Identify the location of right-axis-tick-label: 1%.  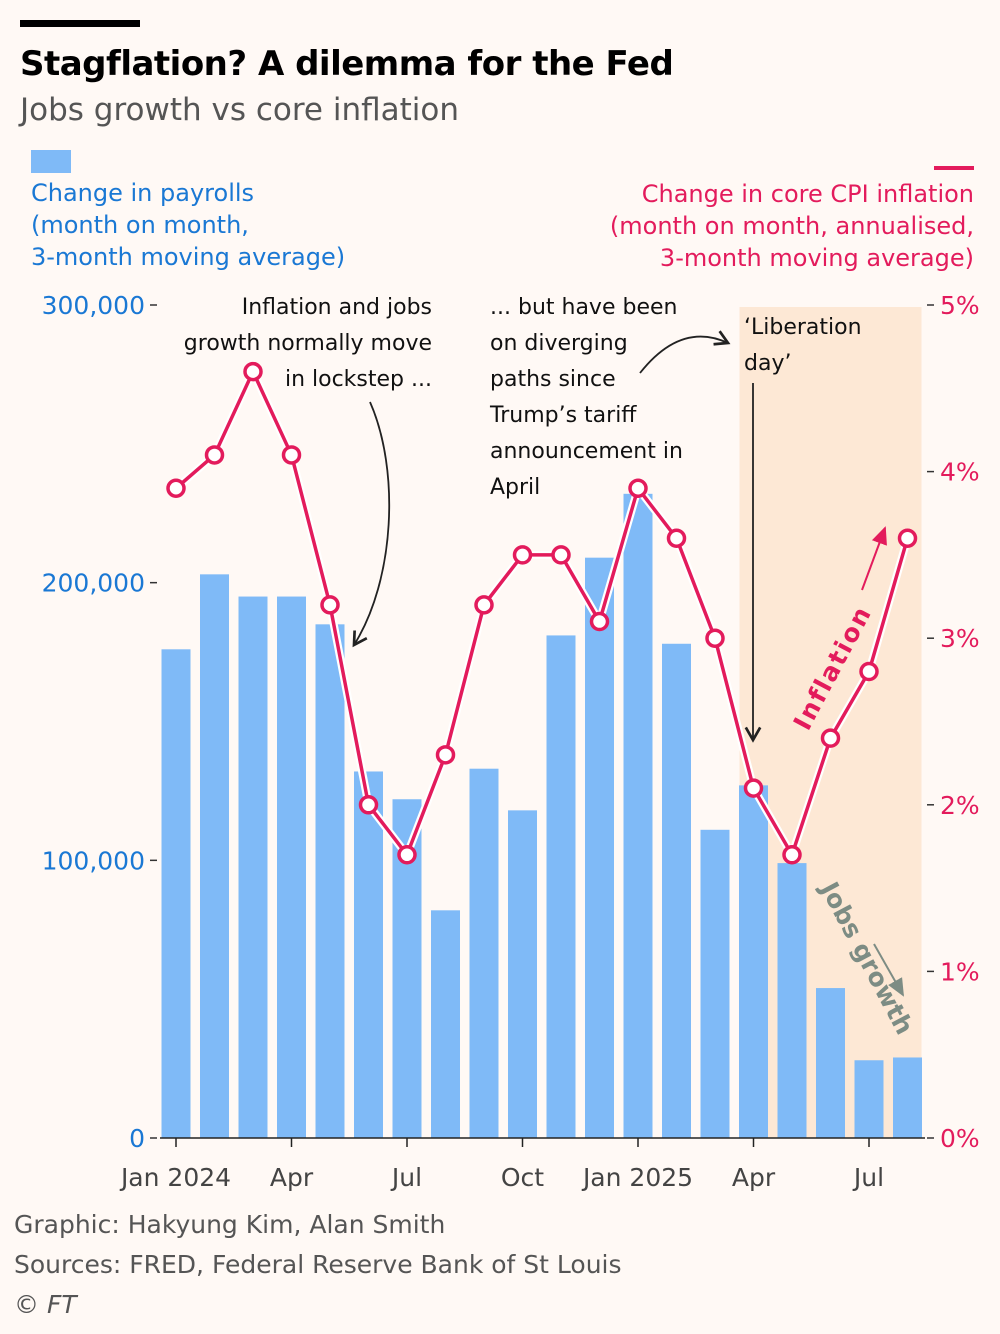
(960, 971).